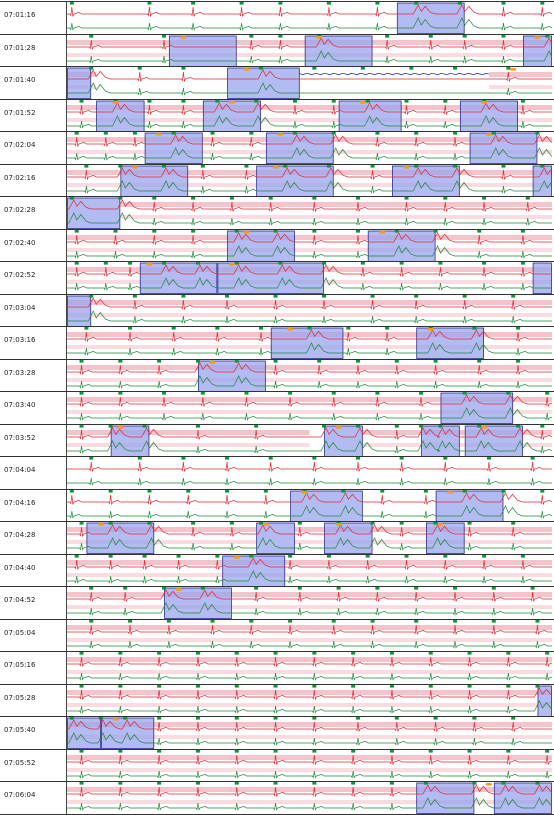 This screenshot has height=815, width=554. I want to click on ecg-strip-row: 07:01:16, so click(277, 18).